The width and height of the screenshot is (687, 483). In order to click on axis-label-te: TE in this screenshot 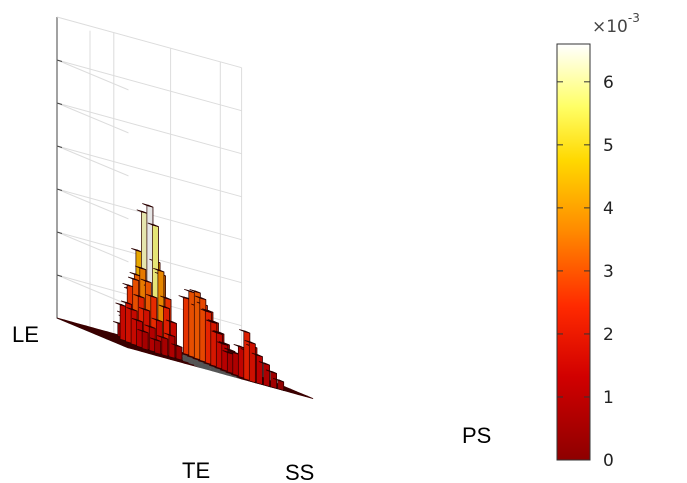, I will do `click(196, 470)`.